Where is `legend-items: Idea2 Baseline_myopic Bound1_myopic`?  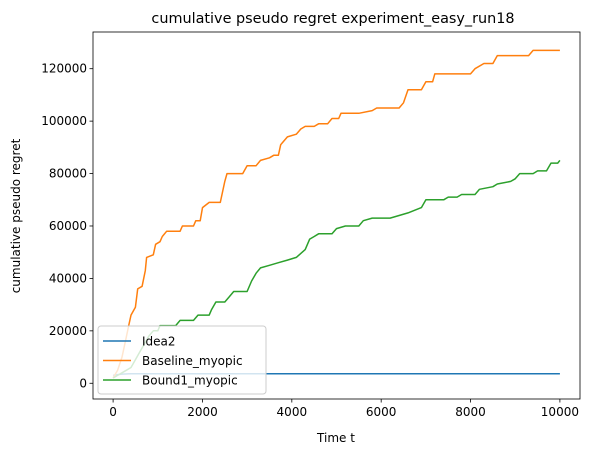
legend-items: Idea2 Baseline_myopic Bound1_myopic is located at coordinates (173, 360).